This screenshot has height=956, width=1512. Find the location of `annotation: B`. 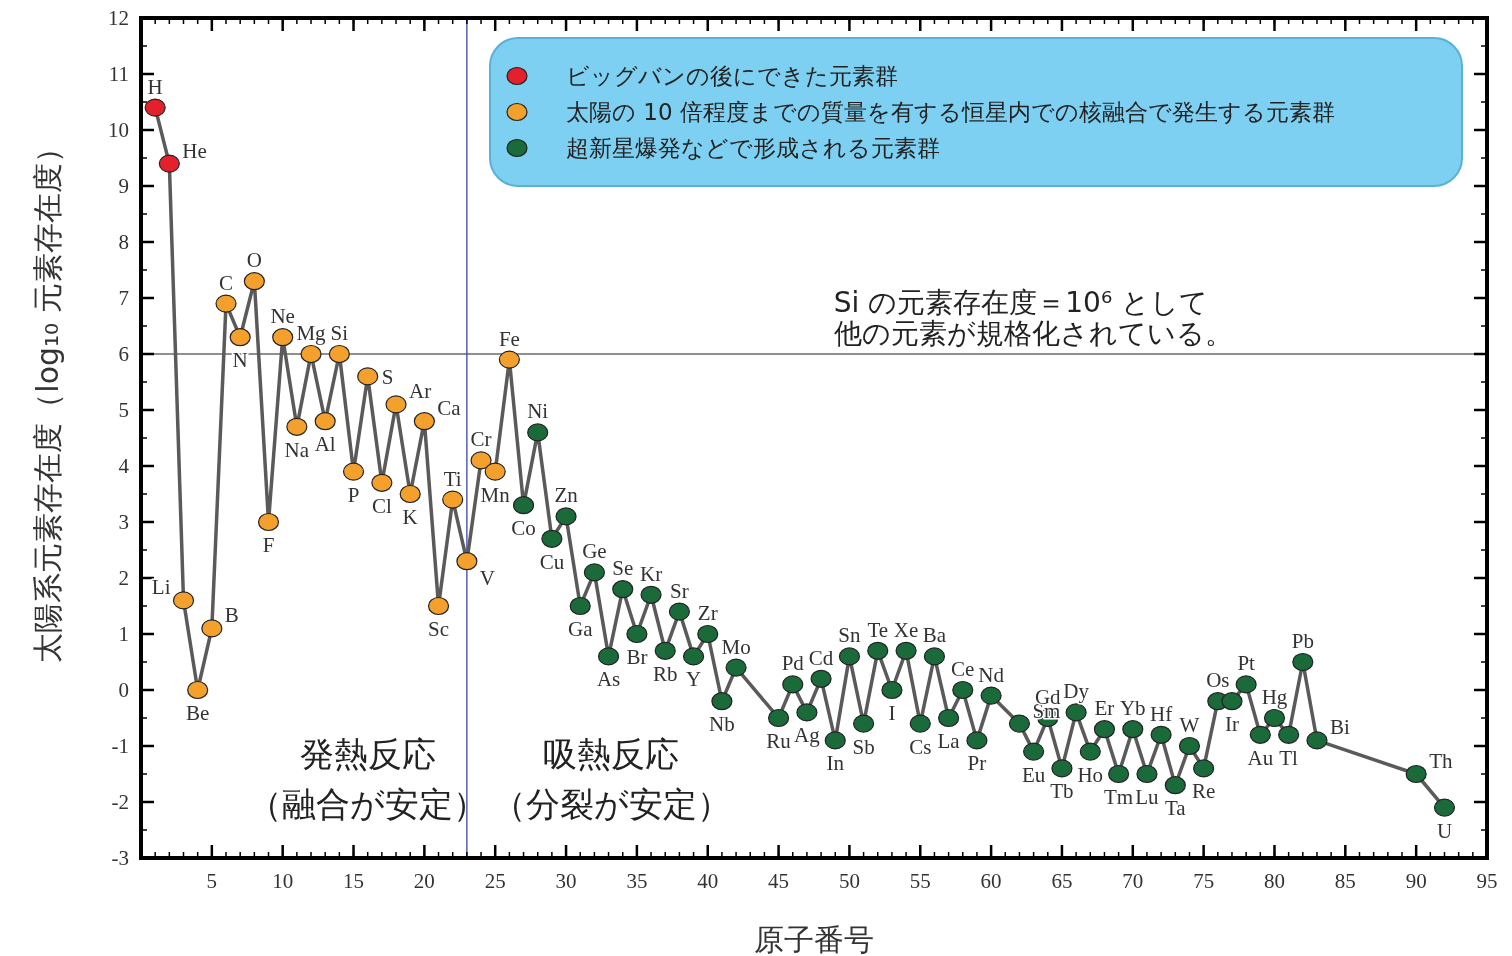

annotation: B is located at coordinates (231, 615).